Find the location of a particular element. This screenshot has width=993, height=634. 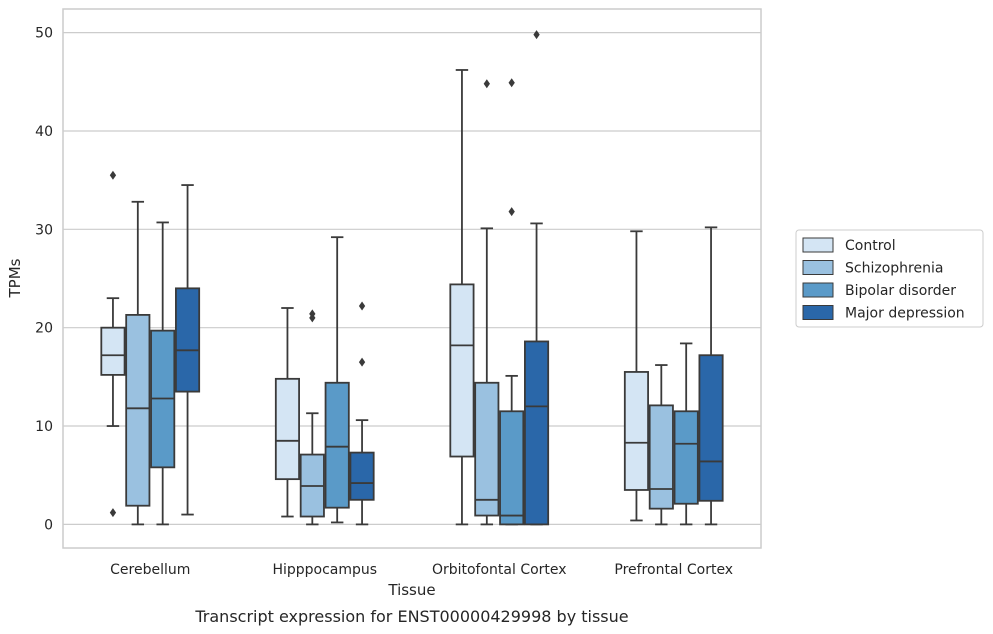

y-tick-labels: 0 10 20 30 40 50 is located at coordinates (44, 280).